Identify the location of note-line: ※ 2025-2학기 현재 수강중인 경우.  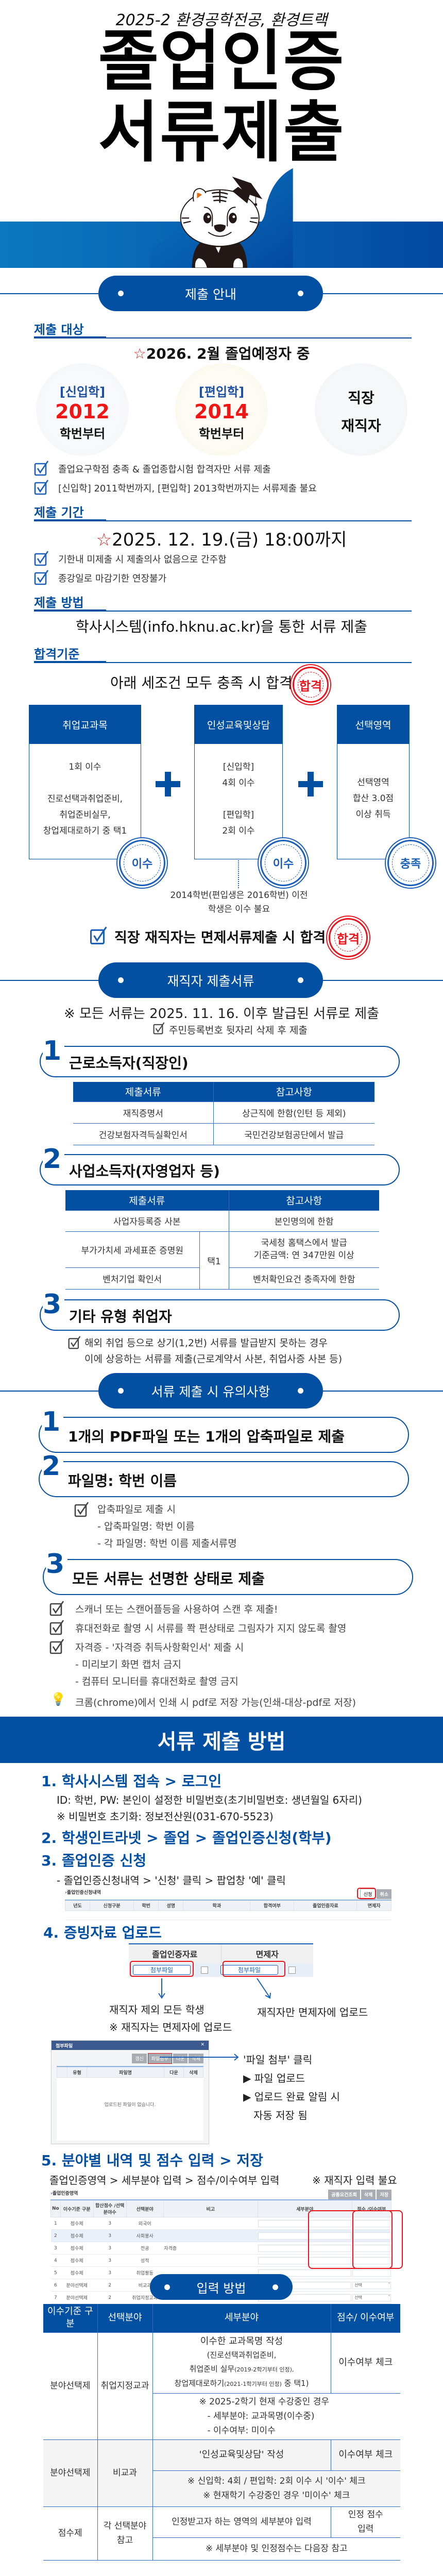
(264, 2402).